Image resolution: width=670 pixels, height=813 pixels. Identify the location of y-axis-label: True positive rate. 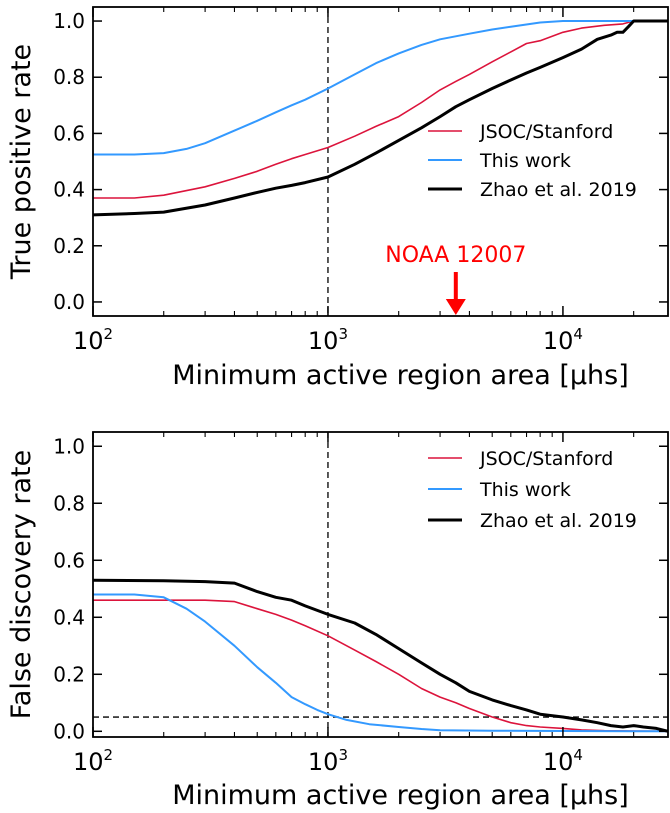
(21, 162).